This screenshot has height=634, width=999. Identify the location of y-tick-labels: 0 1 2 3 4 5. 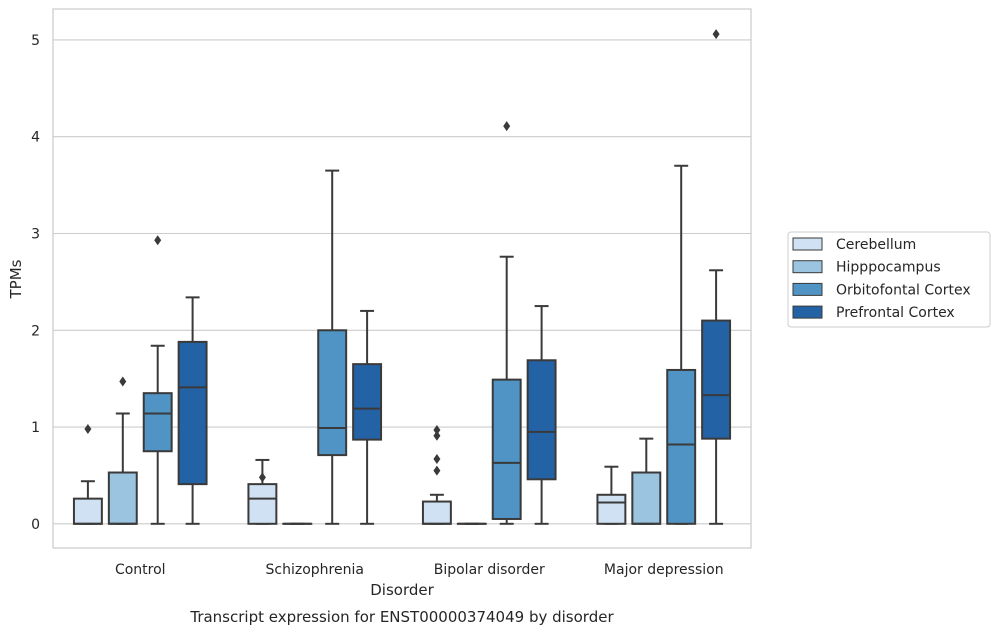
(35, 283).